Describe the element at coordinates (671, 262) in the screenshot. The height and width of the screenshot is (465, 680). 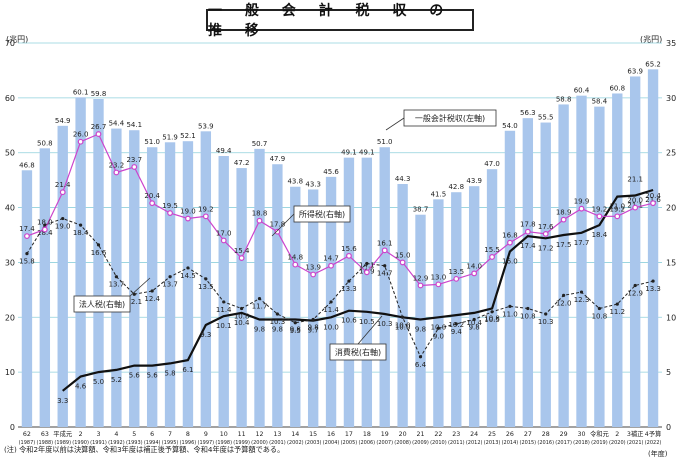
I see `y-right-tick-label: 15` at that location.